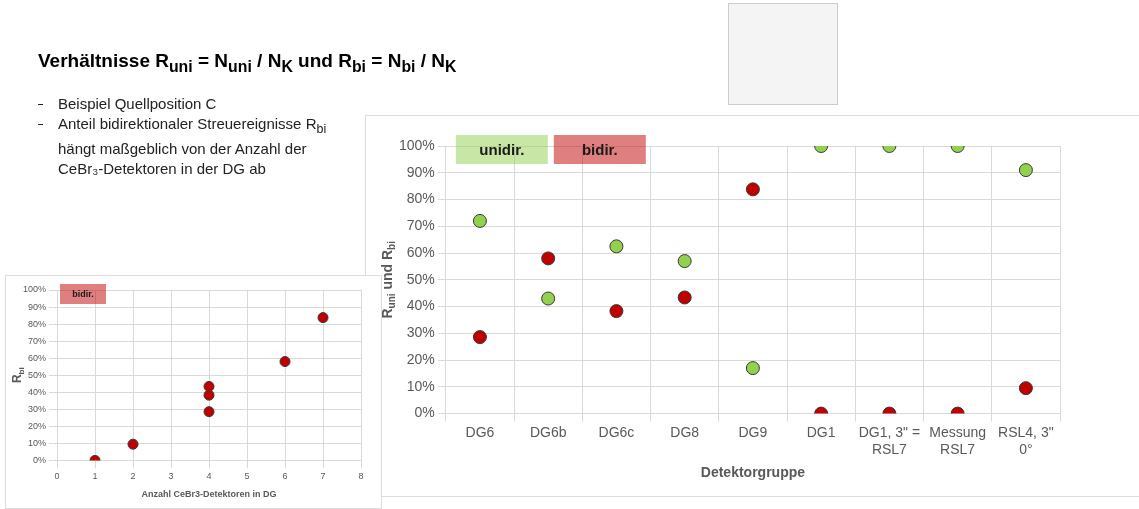  Describe the element at coordinates (285, 476) in the screenshot. I see `x-tick-label: 6` at that location.